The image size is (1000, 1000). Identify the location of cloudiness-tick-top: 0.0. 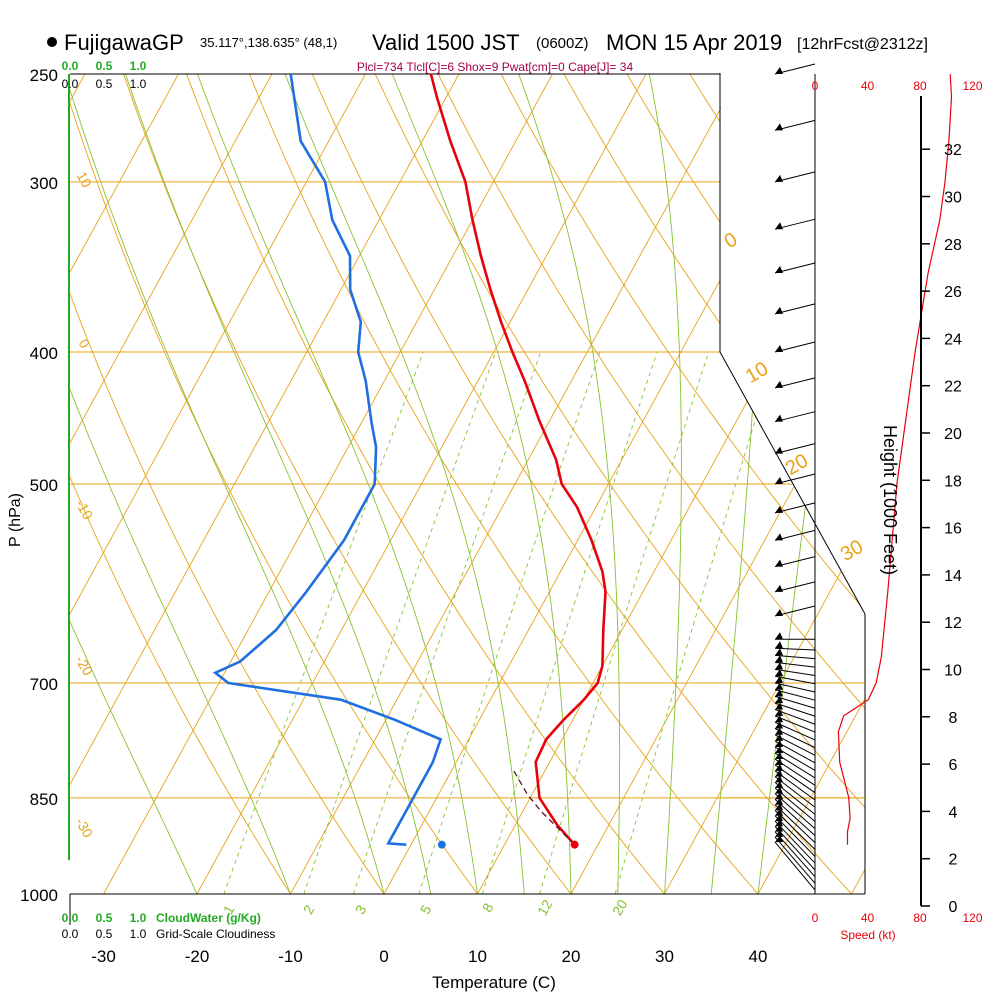
(70, 84).